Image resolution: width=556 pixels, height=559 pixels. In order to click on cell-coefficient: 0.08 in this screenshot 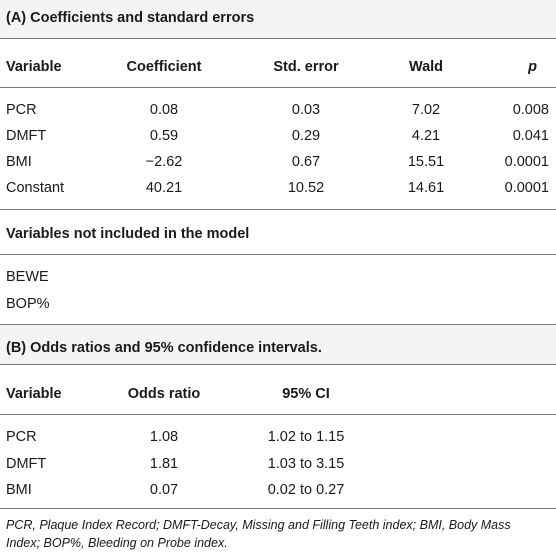, I will do `click(164, 110)`.